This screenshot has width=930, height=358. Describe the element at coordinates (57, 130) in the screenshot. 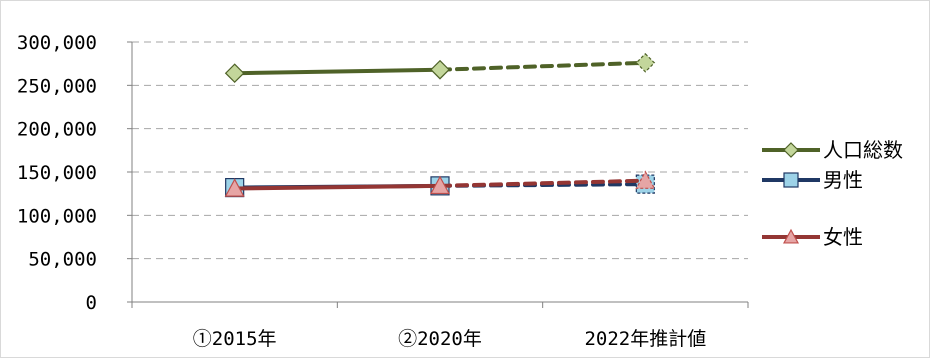

I see `y-tick-label: 200,000` at that location.